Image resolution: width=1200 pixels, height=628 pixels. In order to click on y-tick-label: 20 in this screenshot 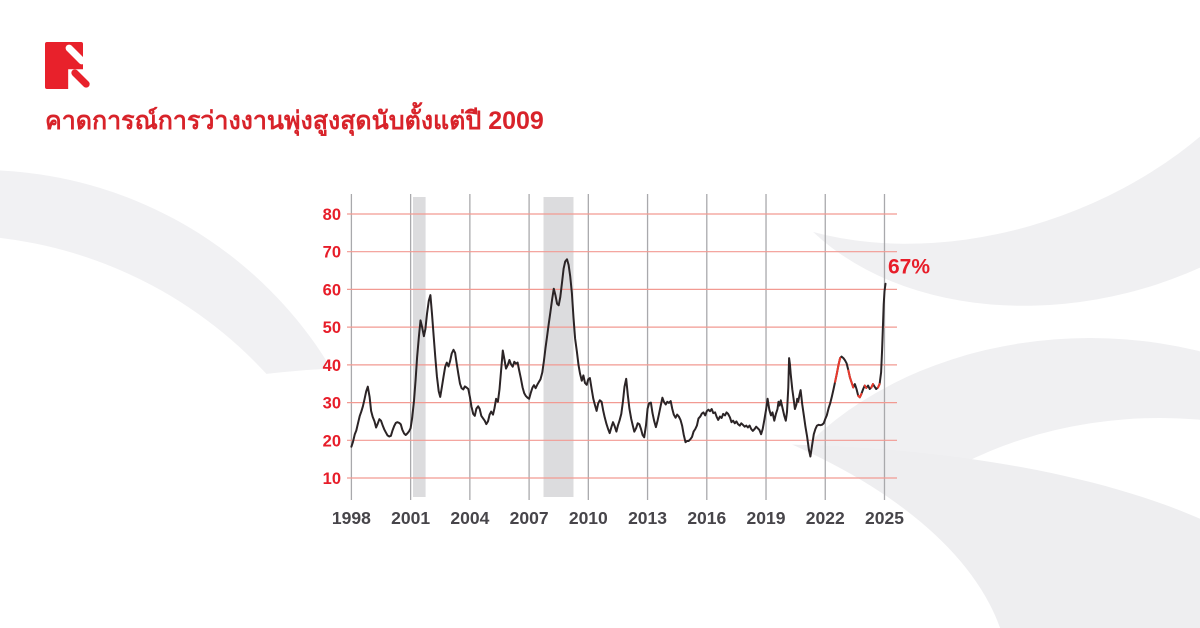, I will do `click(332, 441)`.